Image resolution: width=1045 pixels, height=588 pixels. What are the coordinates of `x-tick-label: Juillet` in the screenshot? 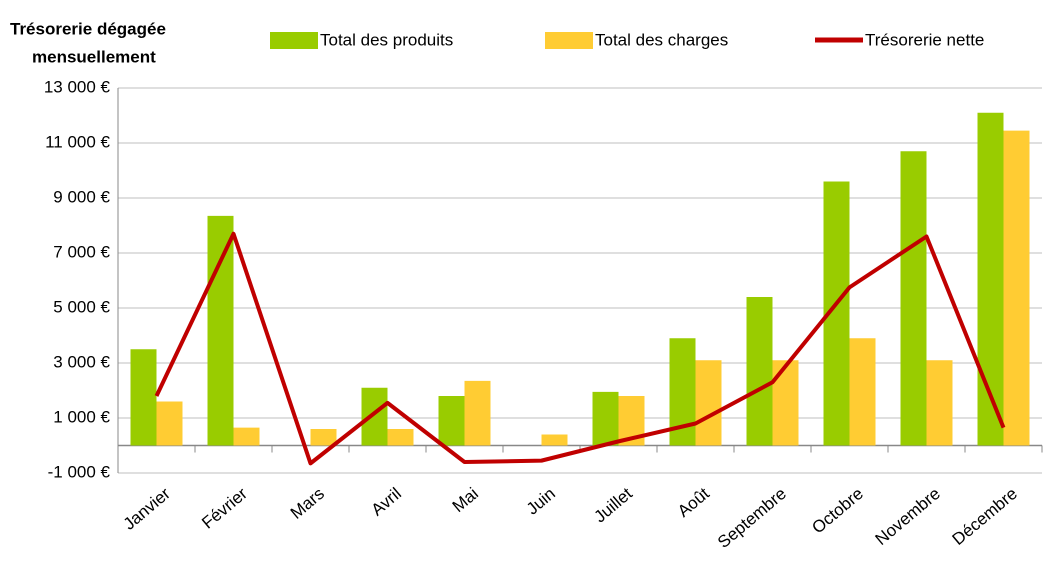 It's located at (613, 505).